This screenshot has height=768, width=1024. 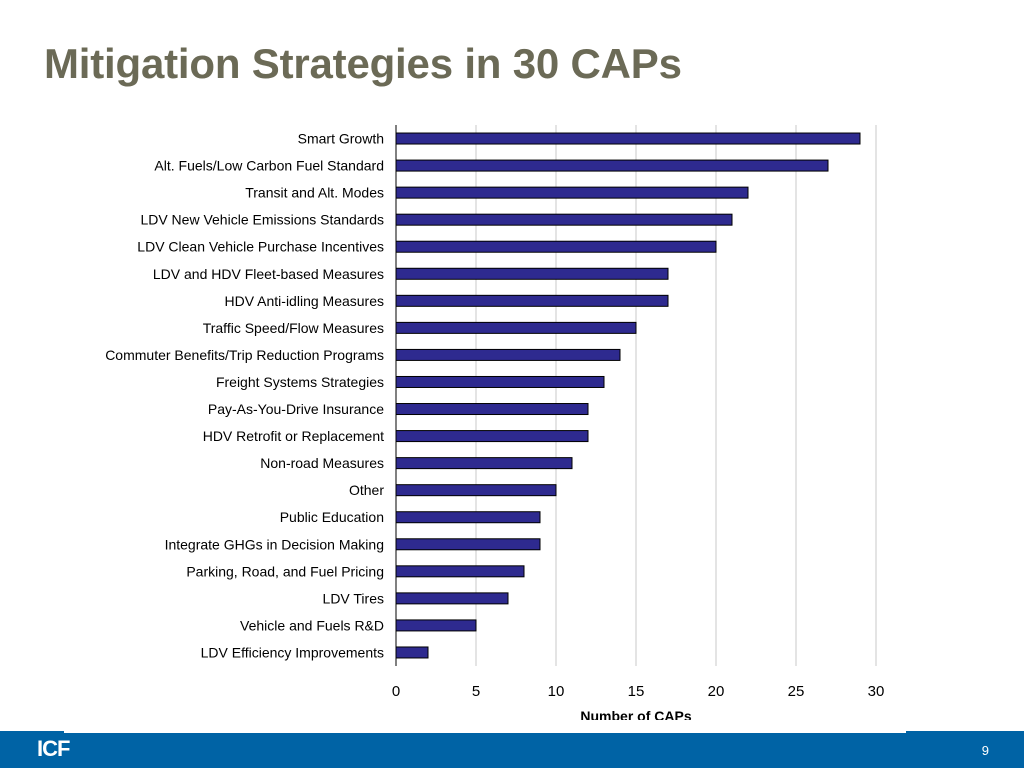 I want to click on footer-divider, so click(x=485, y=726).